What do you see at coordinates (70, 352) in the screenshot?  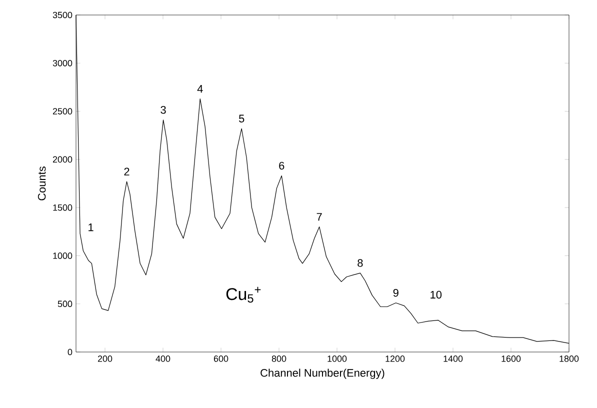 I see `y-tick-label: 0` at bounding box center [70, 352].